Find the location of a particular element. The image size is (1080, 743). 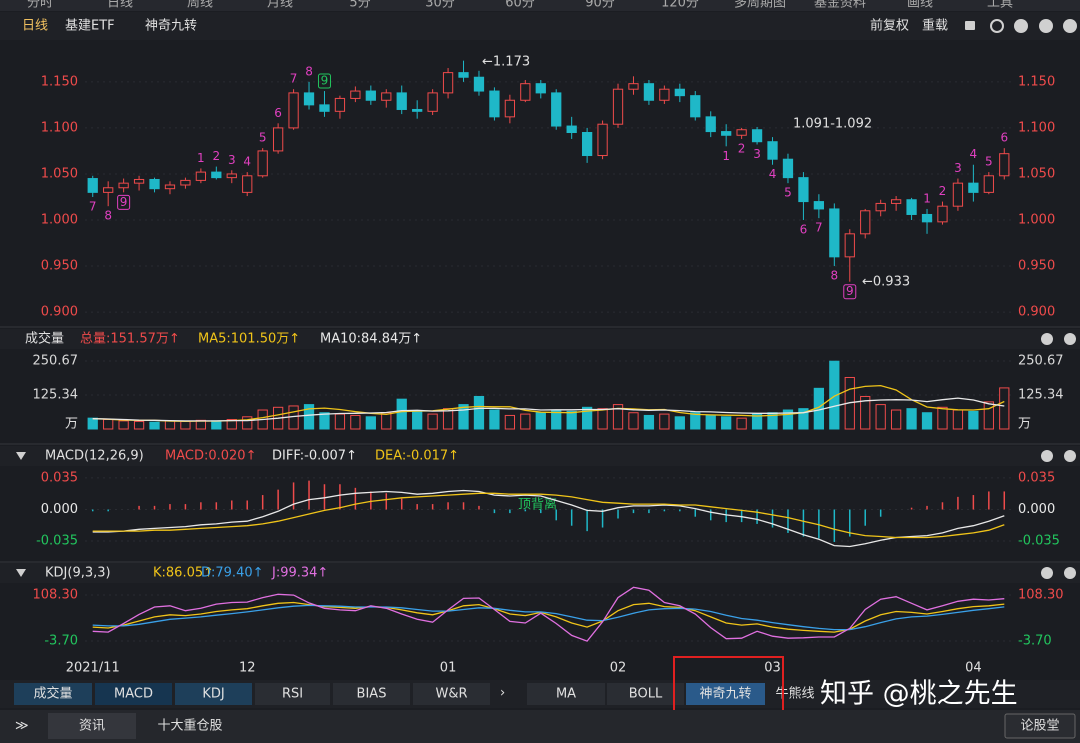

x-tick-label: 2021/11 is located at coordinates (93, 668).